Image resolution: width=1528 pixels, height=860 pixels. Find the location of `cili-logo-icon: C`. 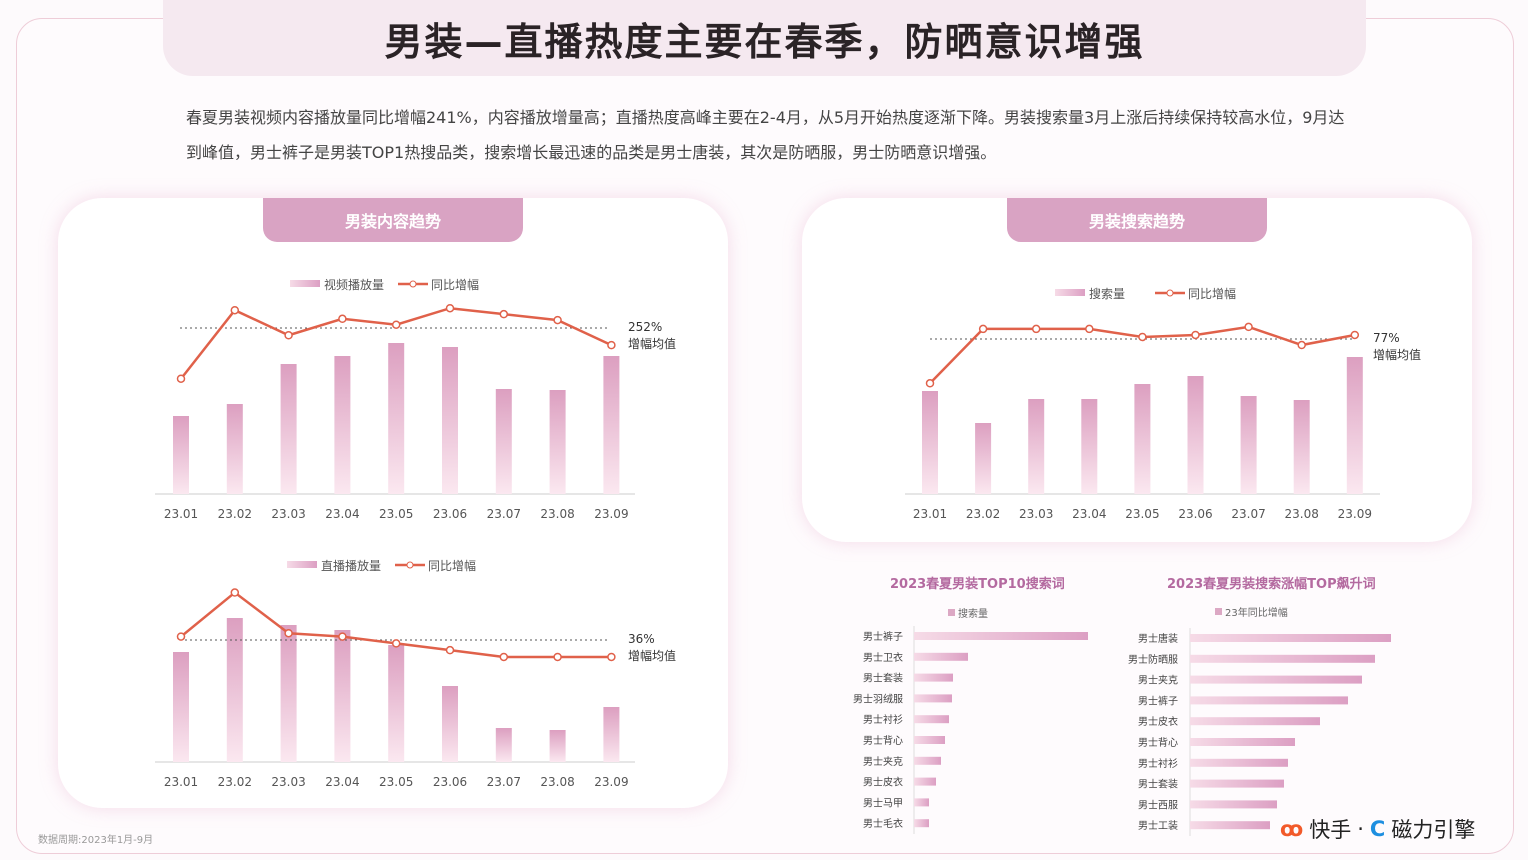

cili-logo-icon: C is located at coordinates (1377, 829).